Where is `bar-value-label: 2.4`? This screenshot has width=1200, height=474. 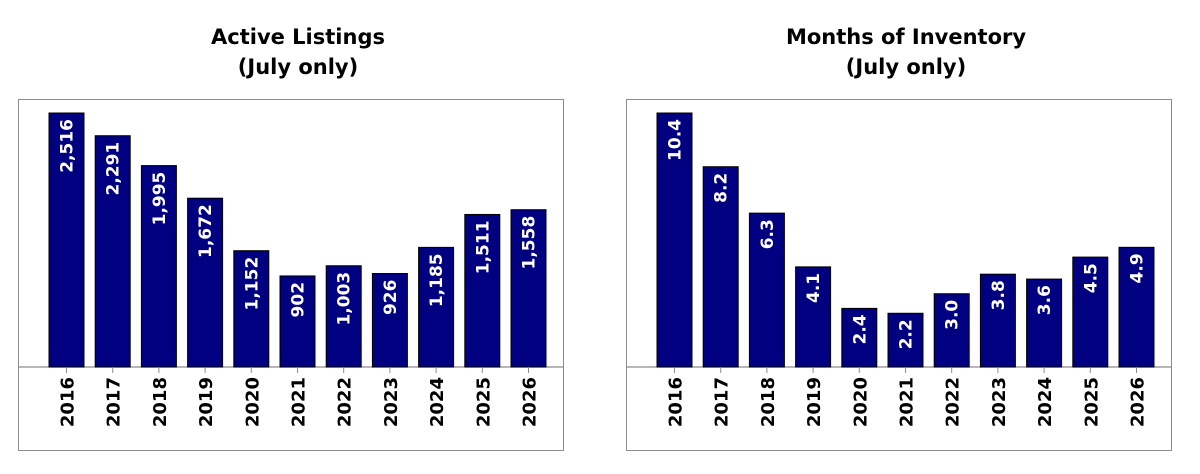 bar-value-label: 2.4 is located at coordinates (860, 329).